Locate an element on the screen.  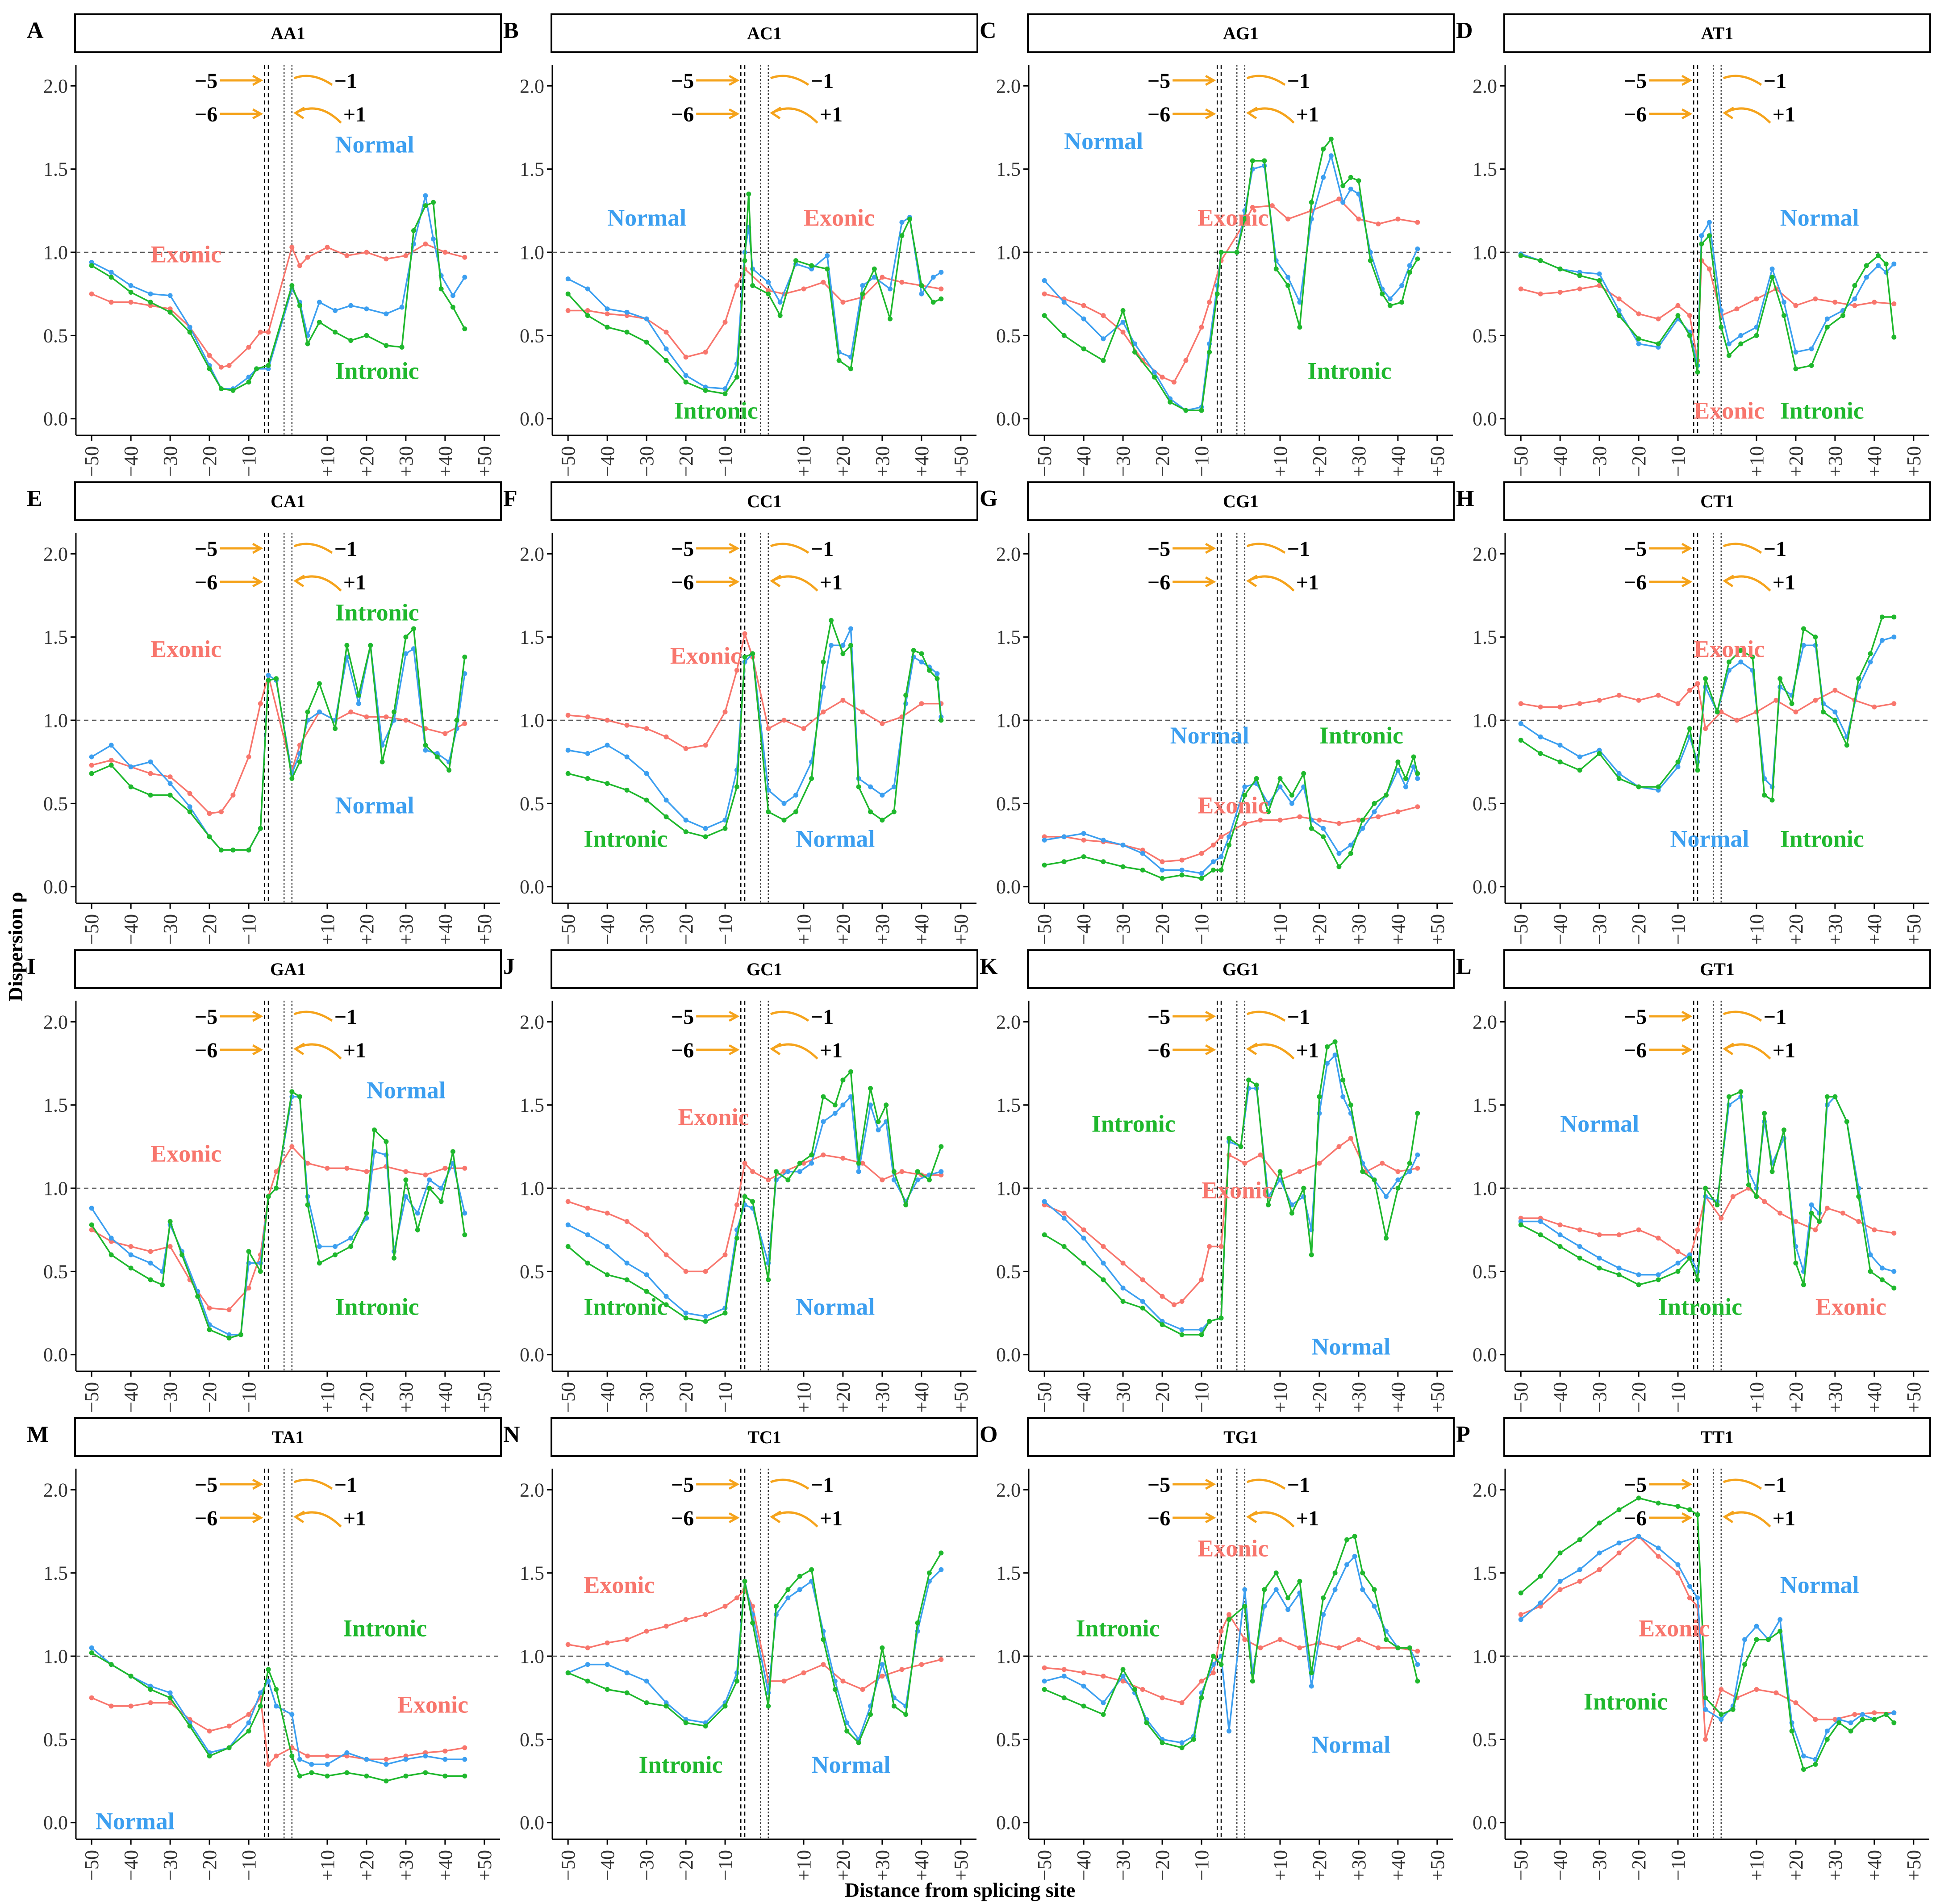
panel-title: TA1 is located at coordinates (288, 1437).